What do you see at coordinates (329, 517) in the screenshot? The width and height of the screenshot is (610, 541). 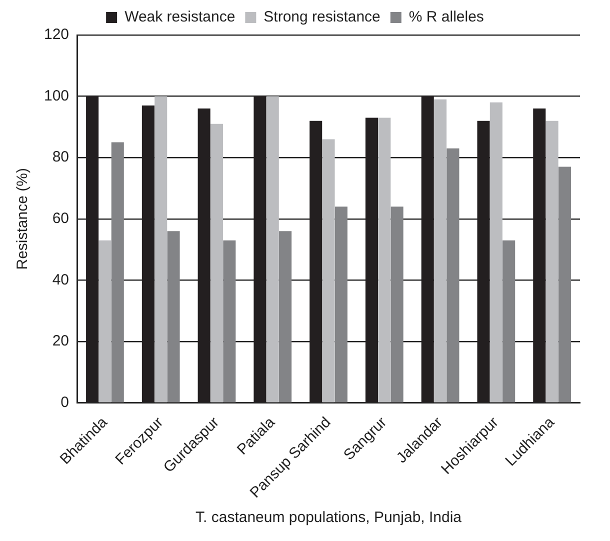 I see `x-axis-title: T. castaneum populations, Punjab, India` at bounding box center [329, 517].